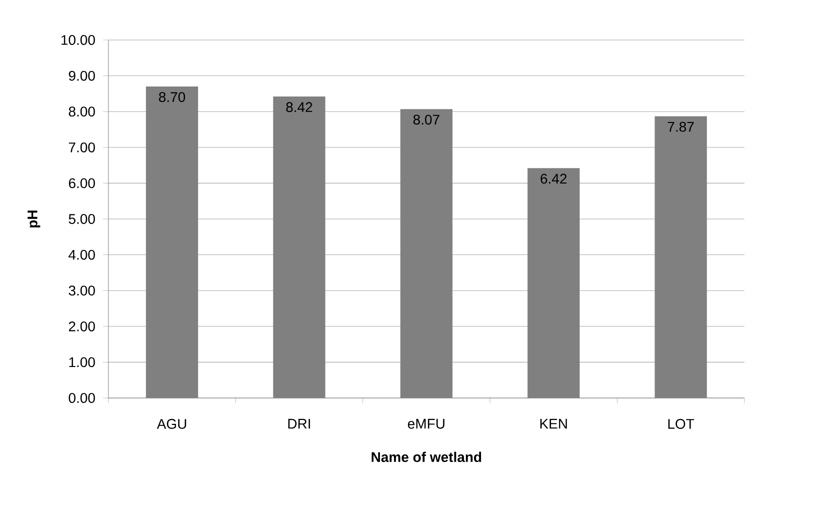 The height and width of the screenshot is (516, 830). I want to click on data-label: 8.70, so click(172, 97).